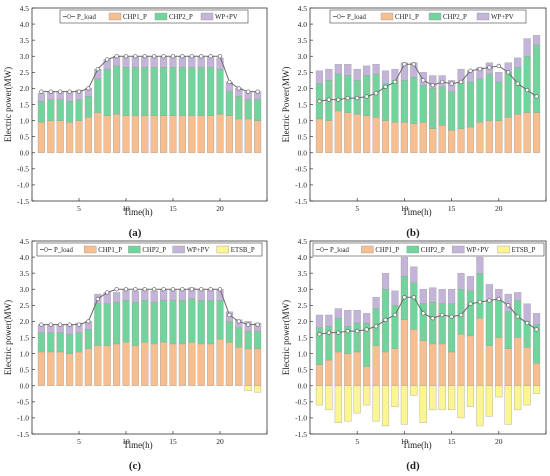 The image size is (550, 476). I want to click on y-tick-label: 1.0, so click(303, 120).